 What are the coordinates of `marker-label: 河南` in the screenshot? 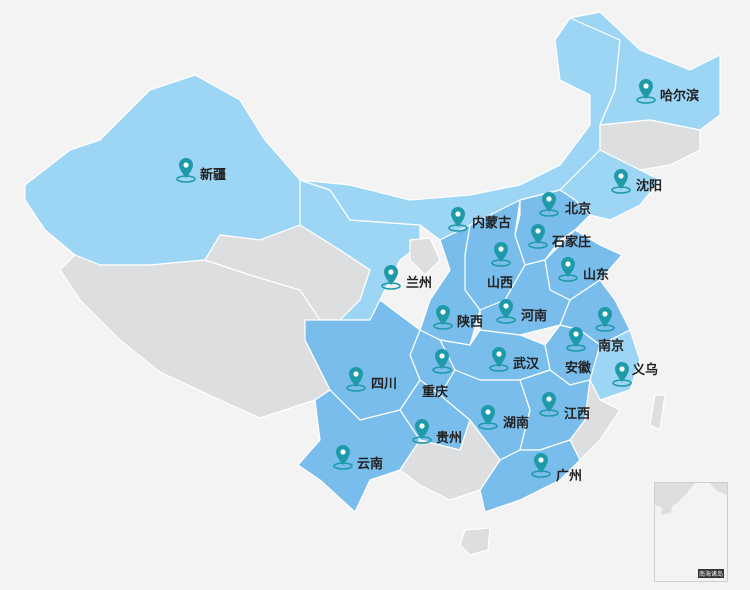 It's located at (534, 316).